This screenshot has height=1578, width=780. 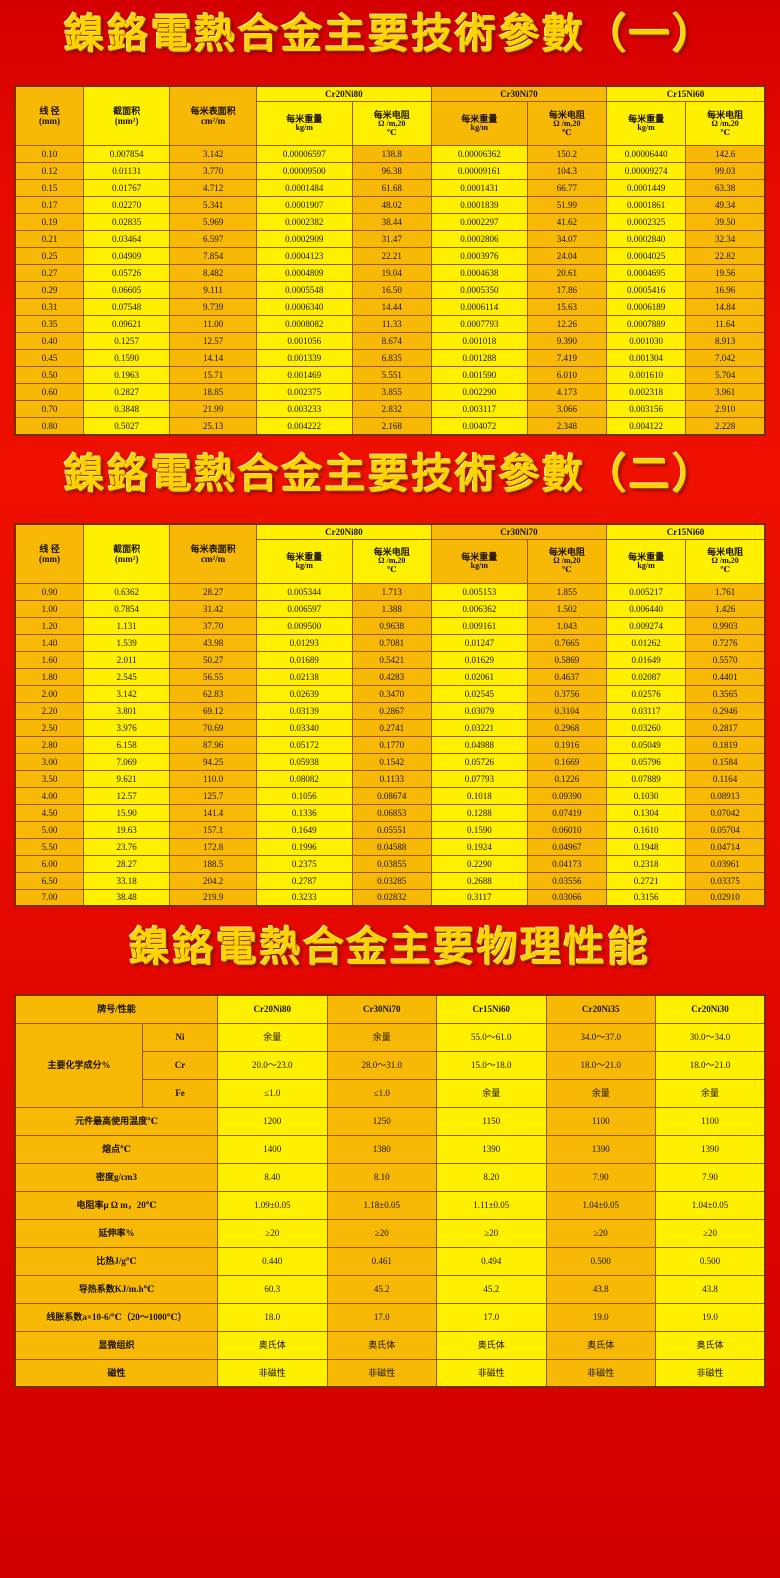 I want to click on cell-weight-cr30ni70: 0.009161, so click(x=479, y=625).